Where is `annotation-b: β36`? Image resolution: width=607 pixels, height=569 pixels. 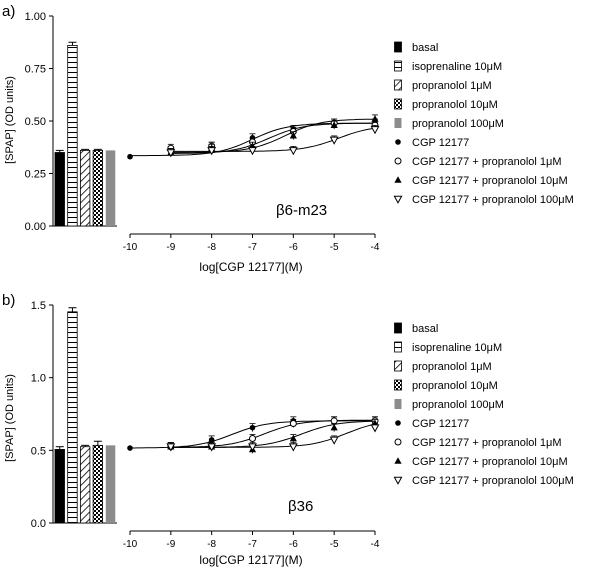
annotation-b: β36 is located at coordinates (300, 506).